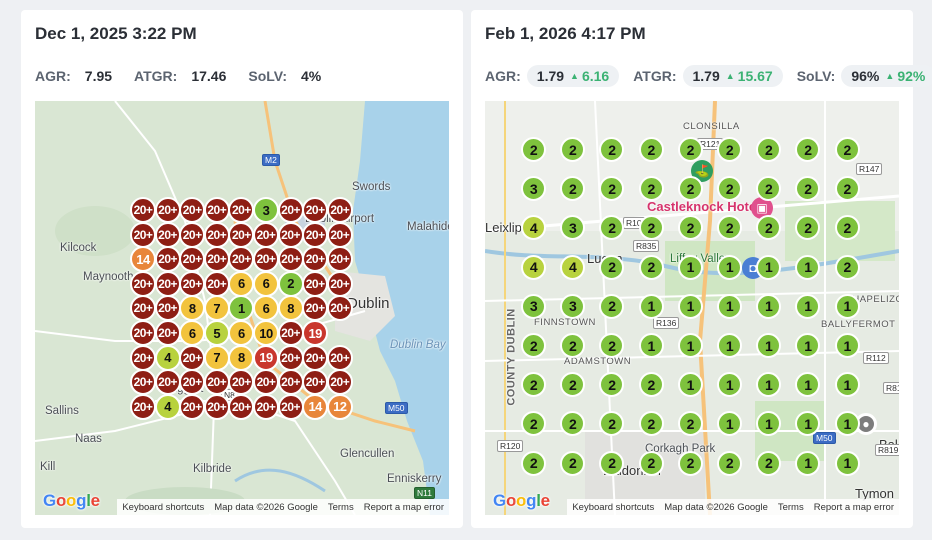 The image size is (932, 540). I want to click on rank-pin: 12, so click(339, 406).